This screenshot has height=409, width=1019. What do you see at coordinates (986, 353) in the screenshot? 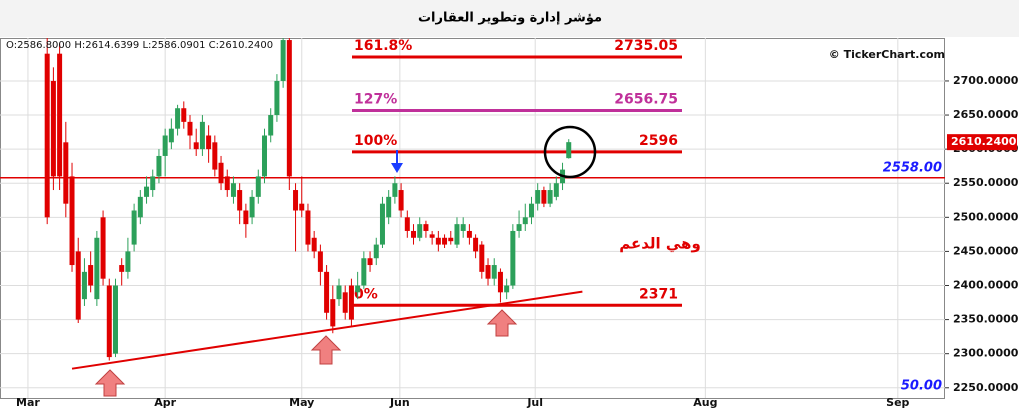
I see `y-tick-label: 2300.0000` at bounding box center [986, 353].